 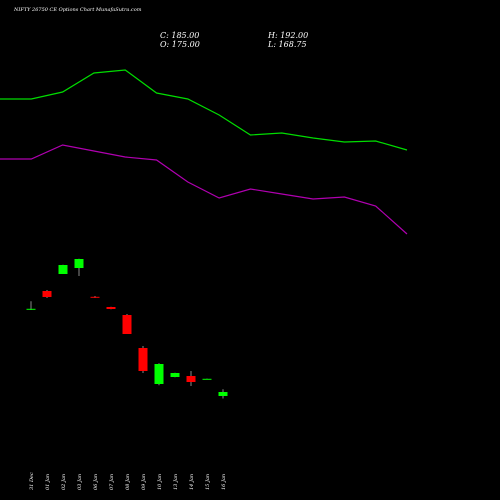 What do you see at coordinates (287, 35) in the screenshot?
I see `high-text: H: 192.00` at bounding box center [287, 35].